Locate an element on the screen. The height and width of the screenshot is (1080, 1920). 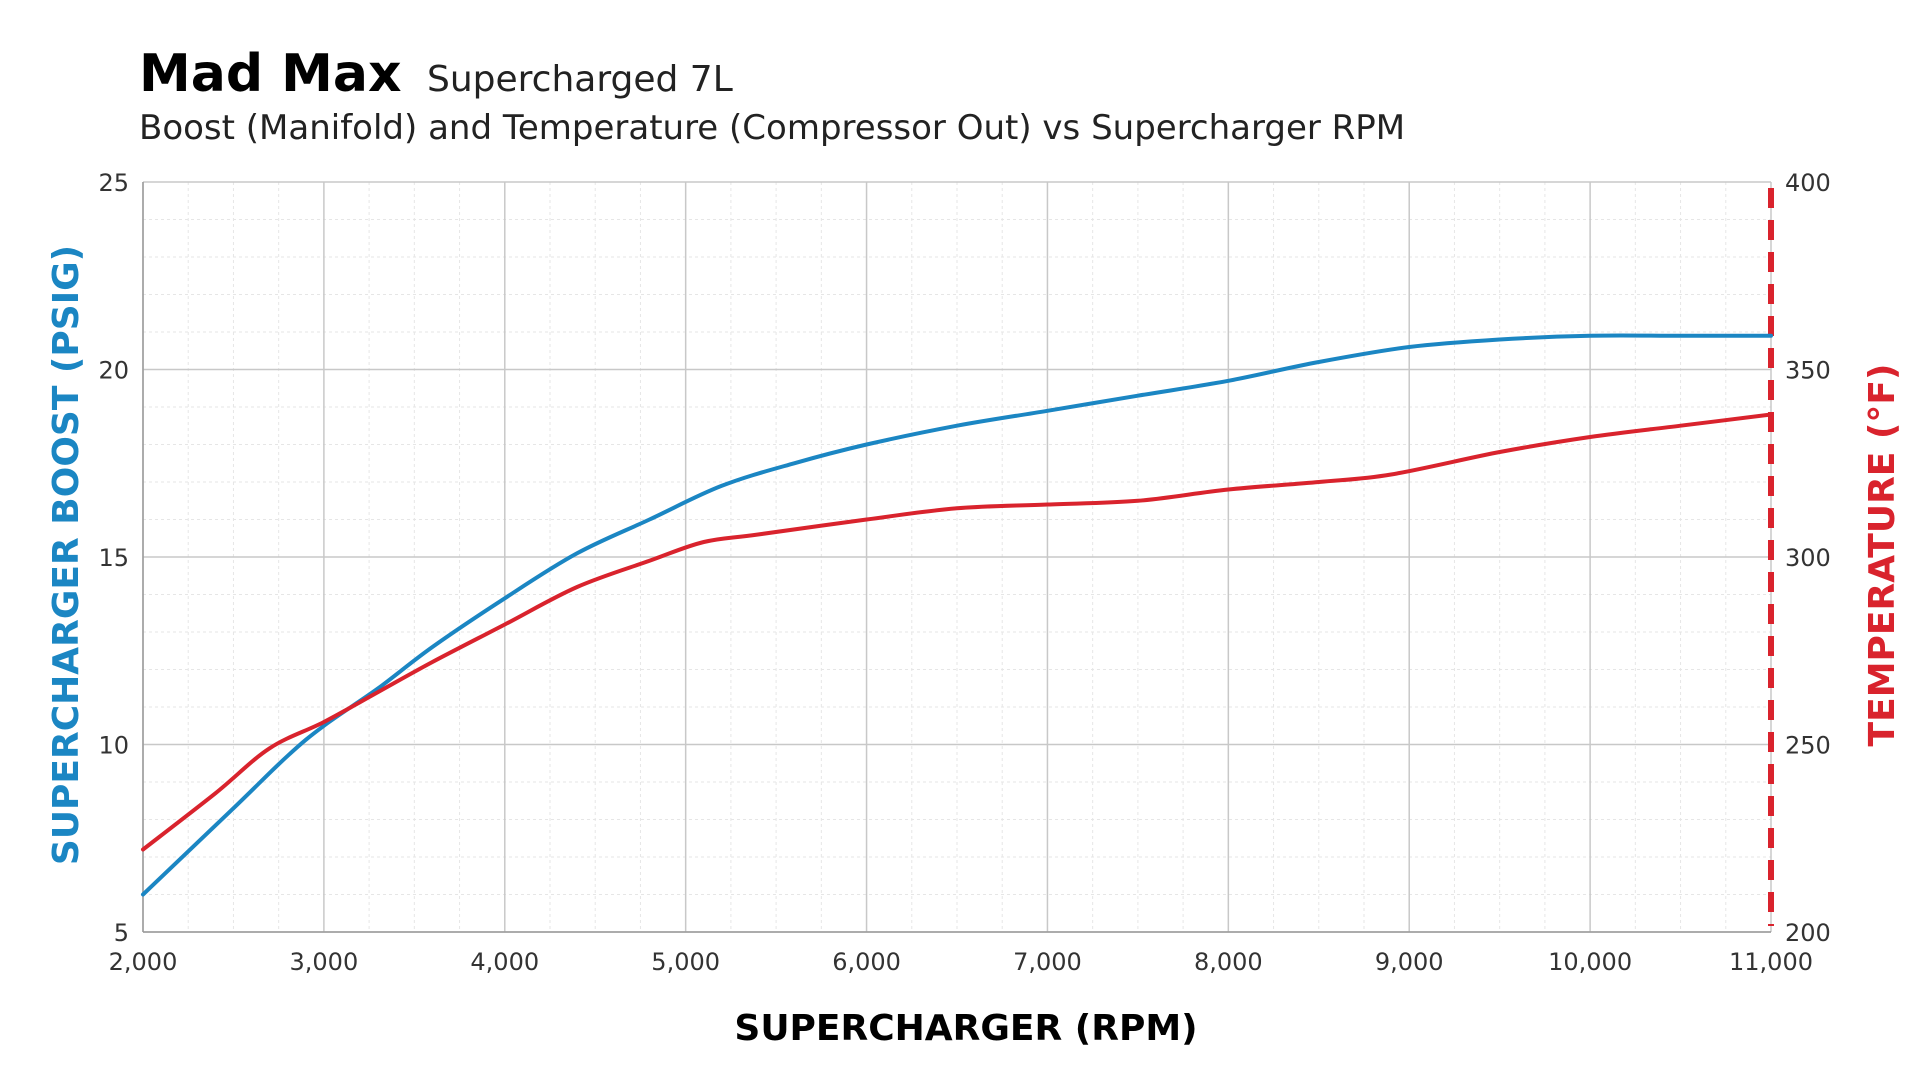
chart-title: Mad Max is located at coordinates (270, 74).